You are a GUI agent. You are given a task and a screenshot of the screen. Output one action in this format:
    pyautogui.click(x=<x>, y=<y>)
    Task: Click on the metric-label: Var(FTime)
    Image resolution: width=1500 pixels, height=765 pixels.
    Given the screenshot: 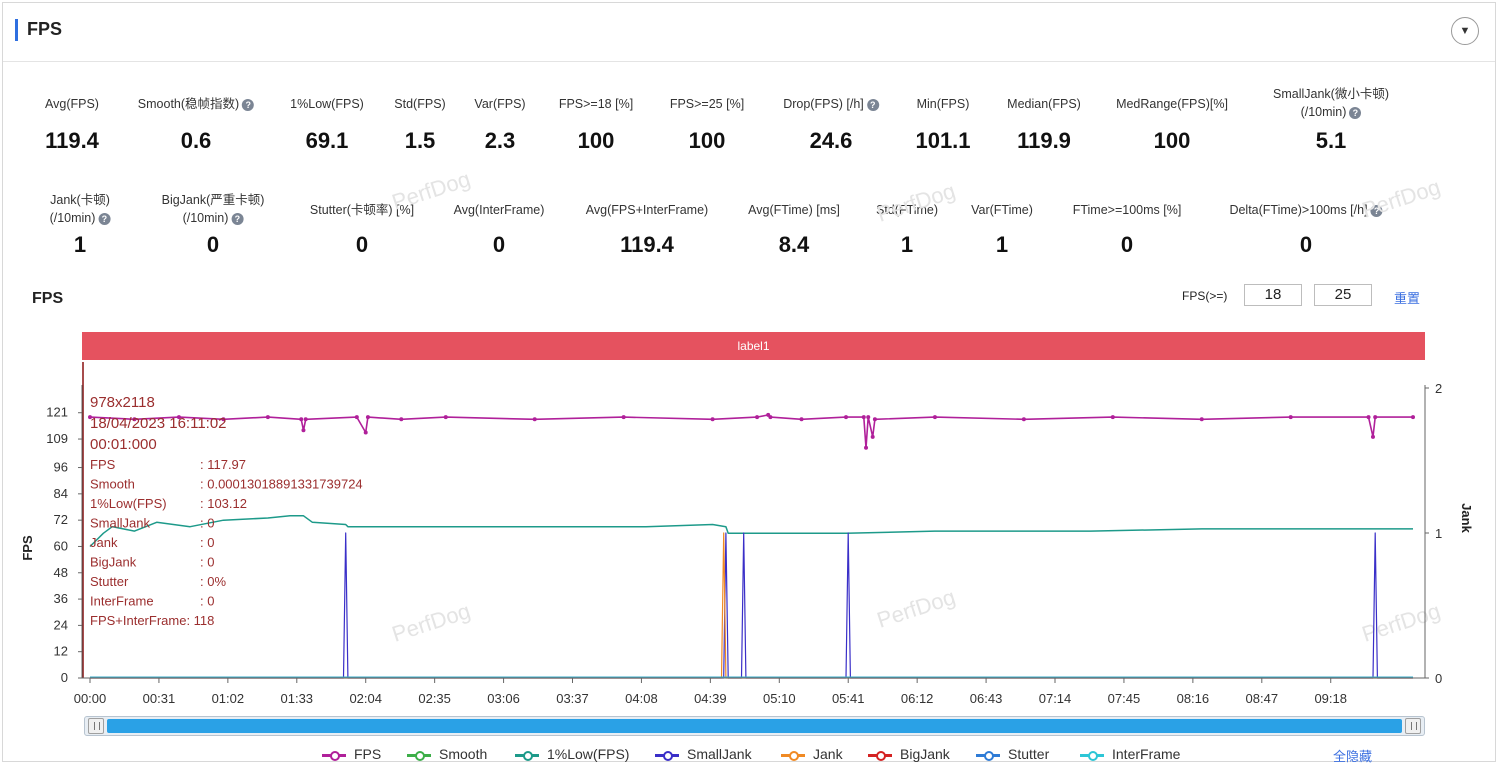 What is the action you would take?
    pyautogui.click(x=1002, y=210)
    